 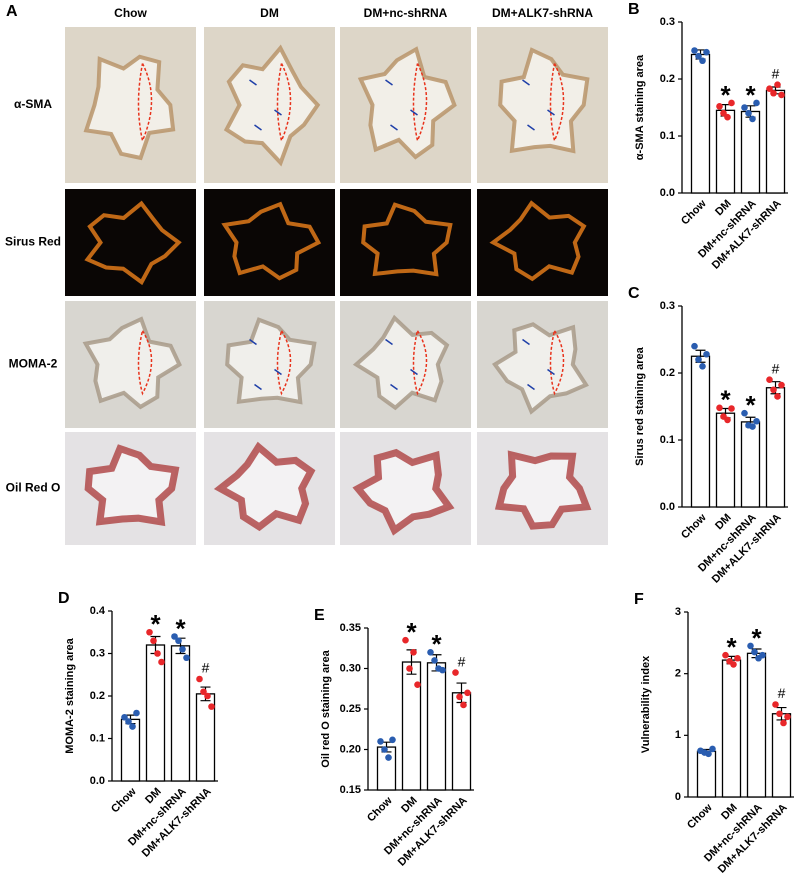 I want to click on panel-letter: E, so click(x=319, y=615).